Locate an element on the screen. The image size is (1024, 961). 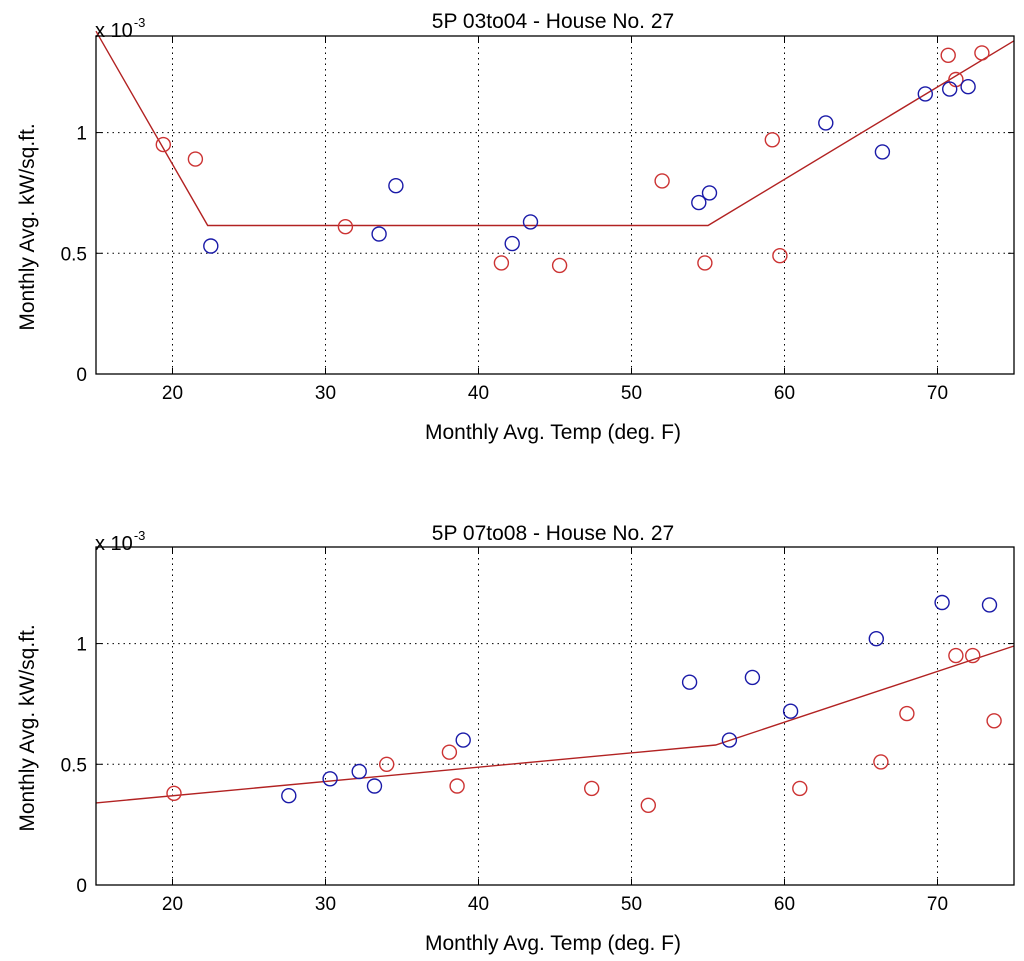
fit-line-layer is located at coordinates (555, 724).